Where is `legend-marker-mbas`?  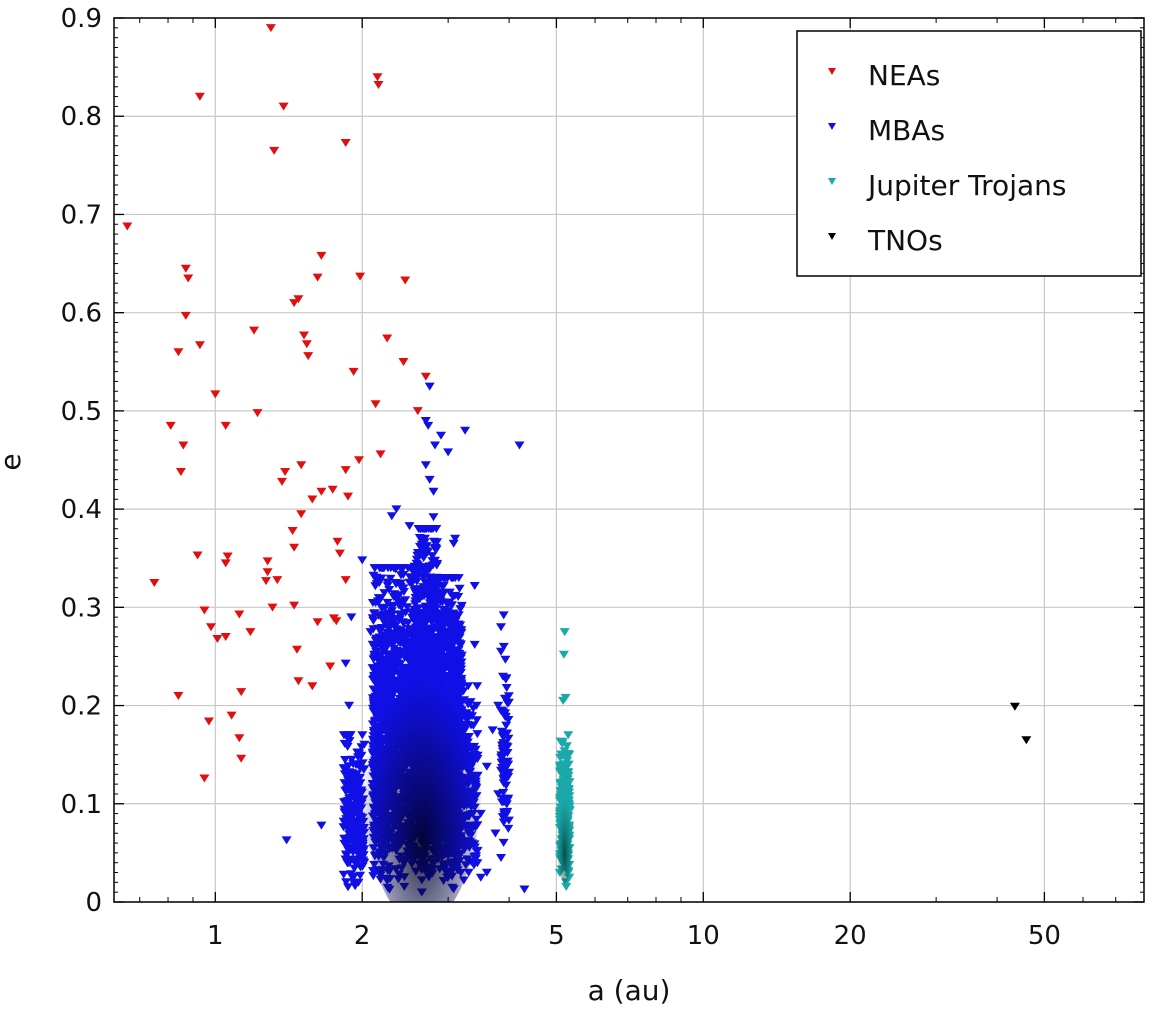
legend-marker-mbas is located at coordinates (832, 126).